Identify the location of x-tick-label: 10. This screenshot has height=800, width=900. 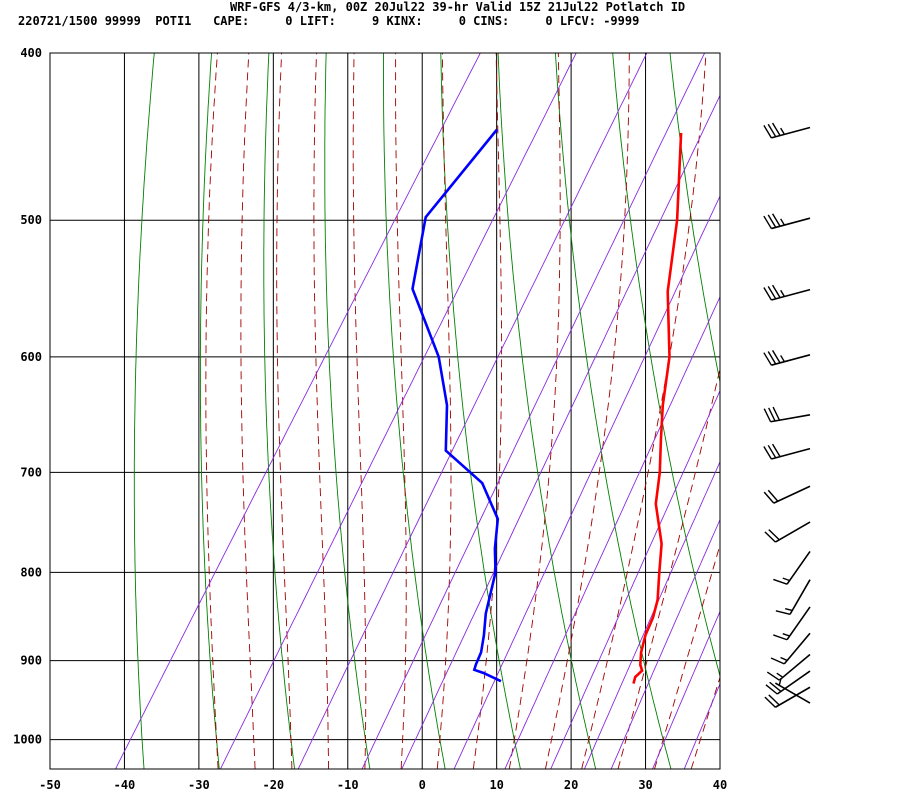
(496, 785).